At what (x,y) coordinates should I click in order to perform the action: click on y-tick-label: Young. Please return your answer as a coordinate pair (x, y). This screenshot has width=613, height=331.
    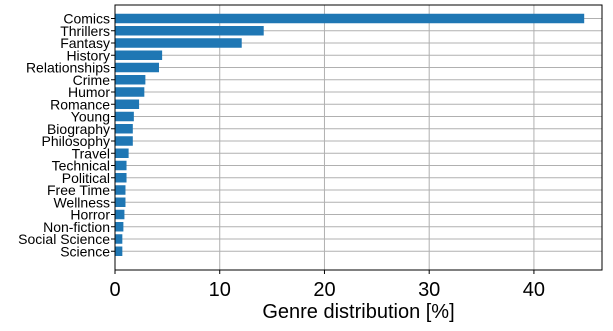
    Looking at the image, I should click on (90, 117).